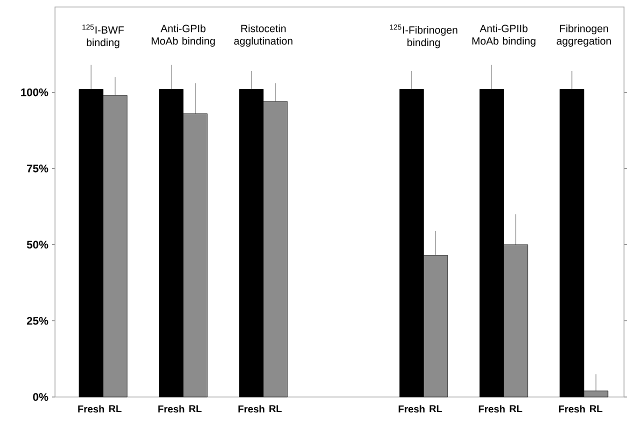 The image size is (627, 423). Describe the element at coordinates (583, 35) in the screenshot. I see `x-tick-label: Fibrinogen aggregation` at that location.